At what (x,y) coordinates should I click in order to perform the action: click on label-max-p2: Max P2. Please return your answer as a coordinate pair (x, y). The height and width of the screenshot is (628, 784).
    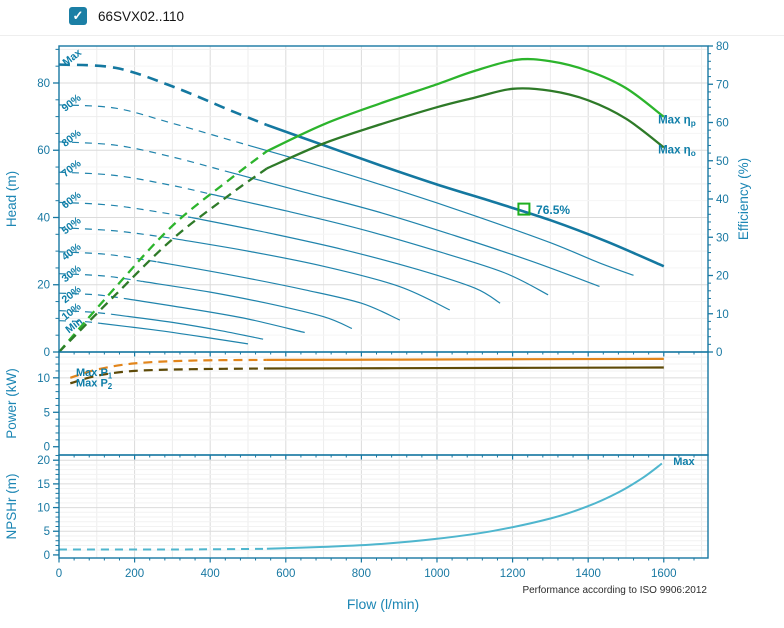
    Looking at the image, I should click on (94, 384).